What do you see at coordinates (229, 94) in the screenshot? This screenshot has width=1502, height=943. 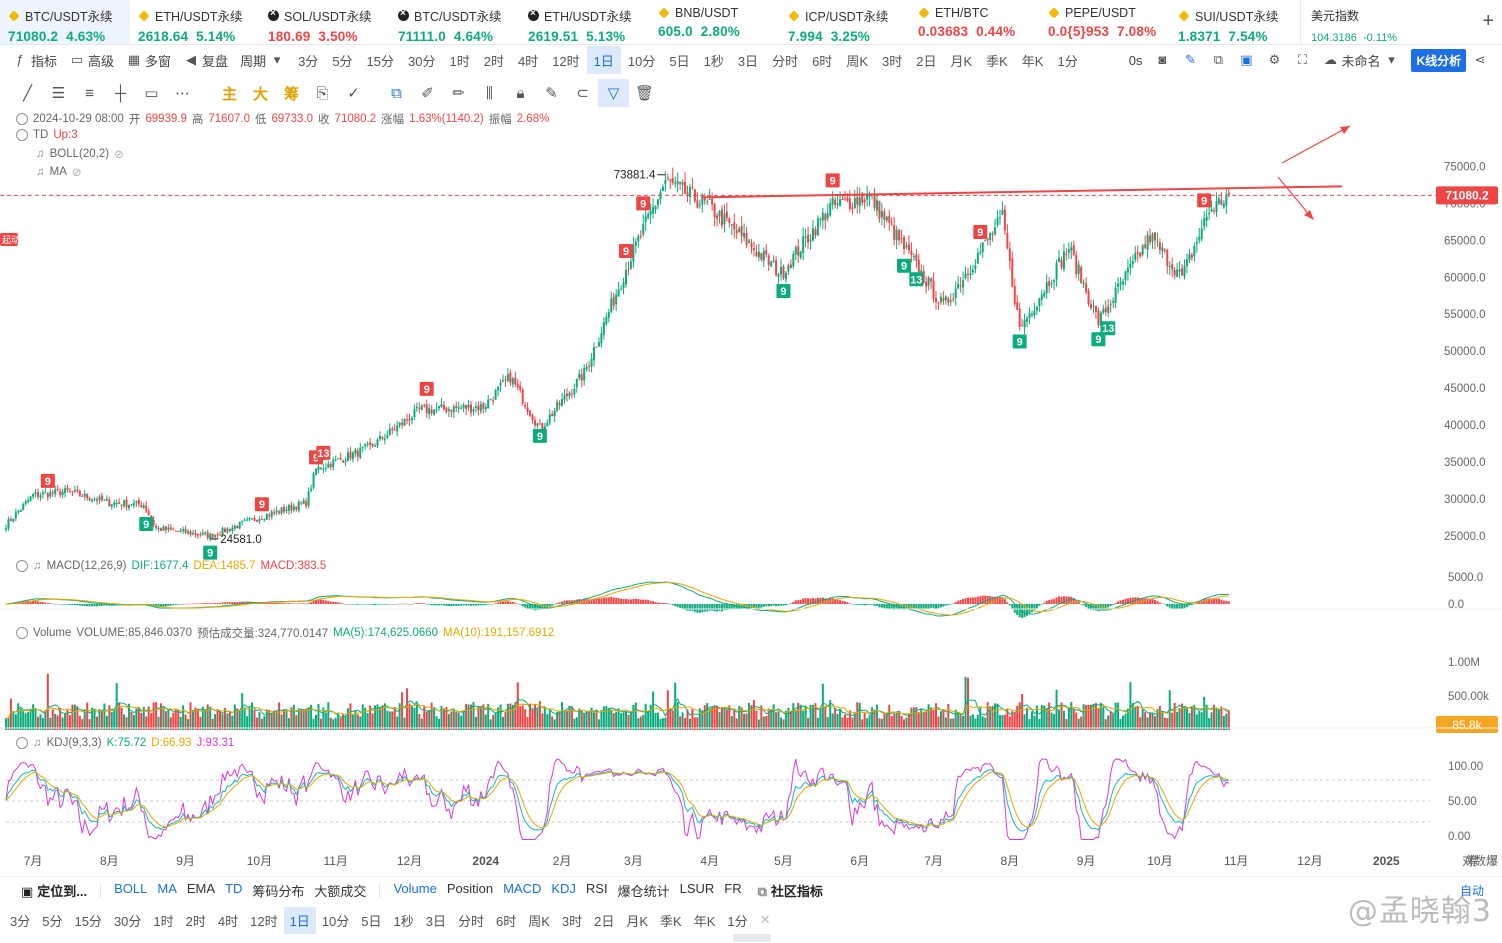 I see `main-chip-button: 主` at bounding box center [229, 94].